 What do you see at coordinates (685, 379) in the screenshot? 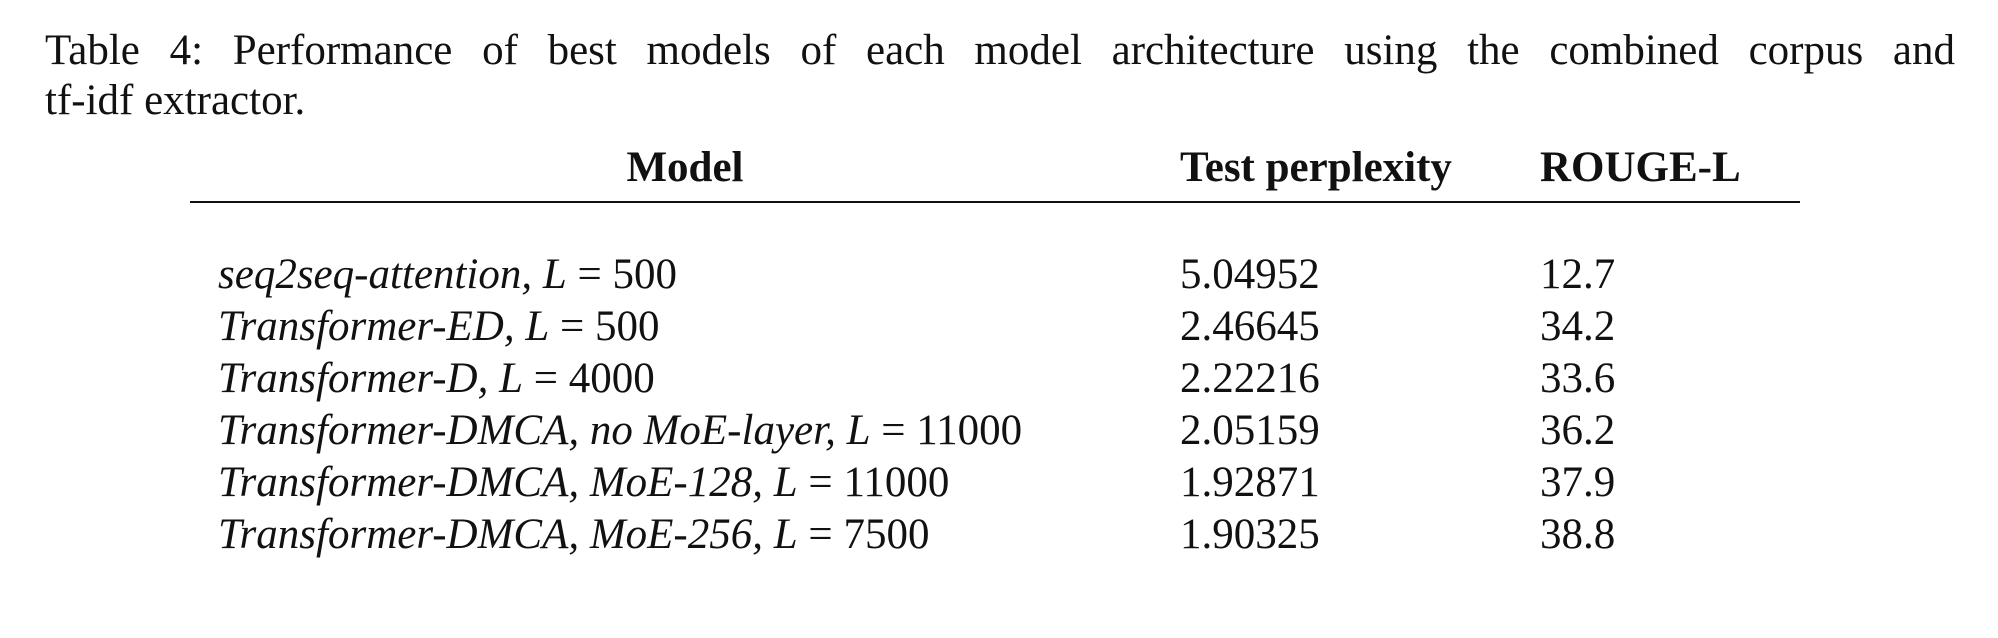
I see `model-cell: Transformer-D, L = 4000` at bounding box center [685, 379].